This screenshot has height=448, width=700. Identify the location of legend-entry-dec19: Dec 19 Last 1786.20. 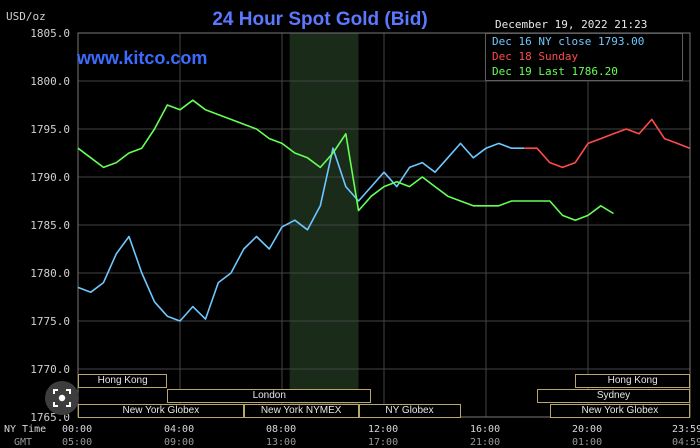
(555, 71).